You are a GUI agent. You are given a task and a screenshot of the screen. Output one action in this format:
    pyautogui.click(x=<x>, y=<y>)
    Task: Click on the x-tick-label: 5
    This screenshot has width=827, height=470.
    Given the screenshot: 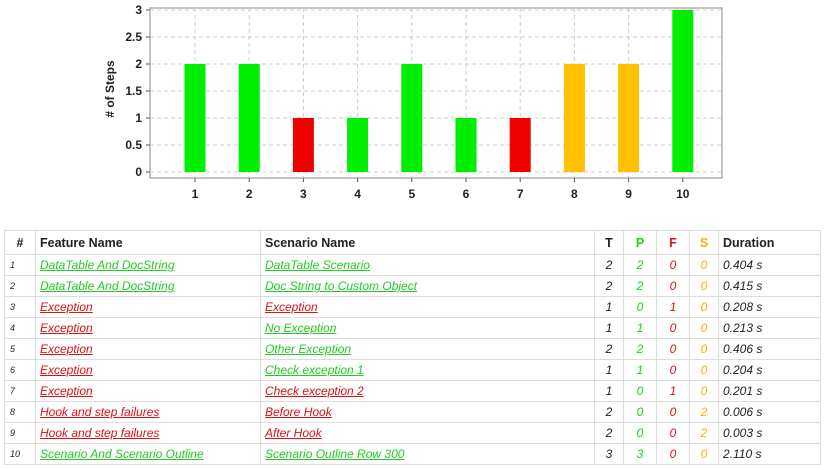 What is the action you would take?
    pyautogui.click(x=411, y=194)
    